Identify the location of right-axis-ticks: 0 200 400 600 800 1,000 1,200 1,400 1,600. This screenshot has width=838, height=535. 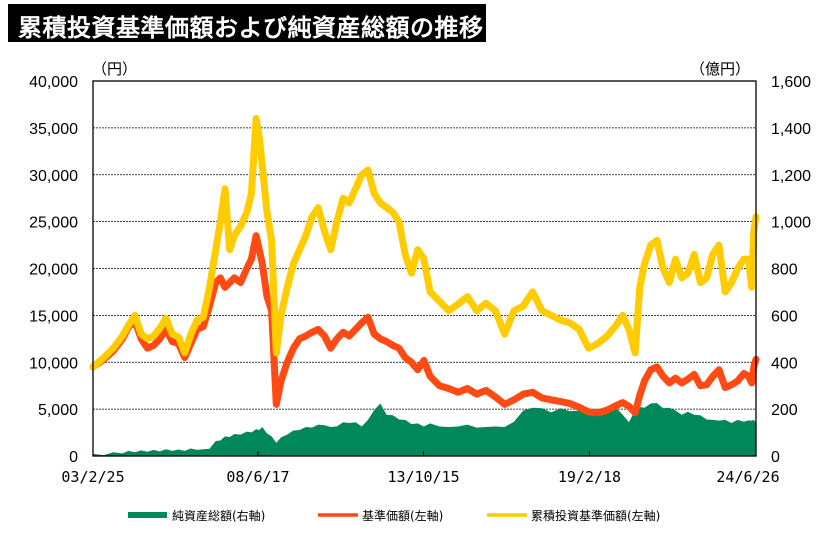
(791, 270).